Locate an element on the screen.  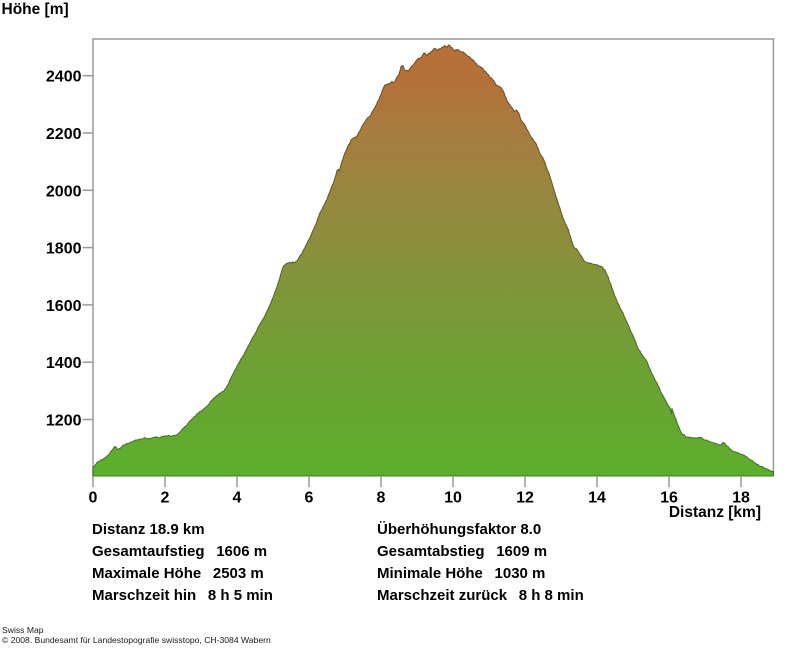
svg-text: 4 is located at coordinates (237, 498).